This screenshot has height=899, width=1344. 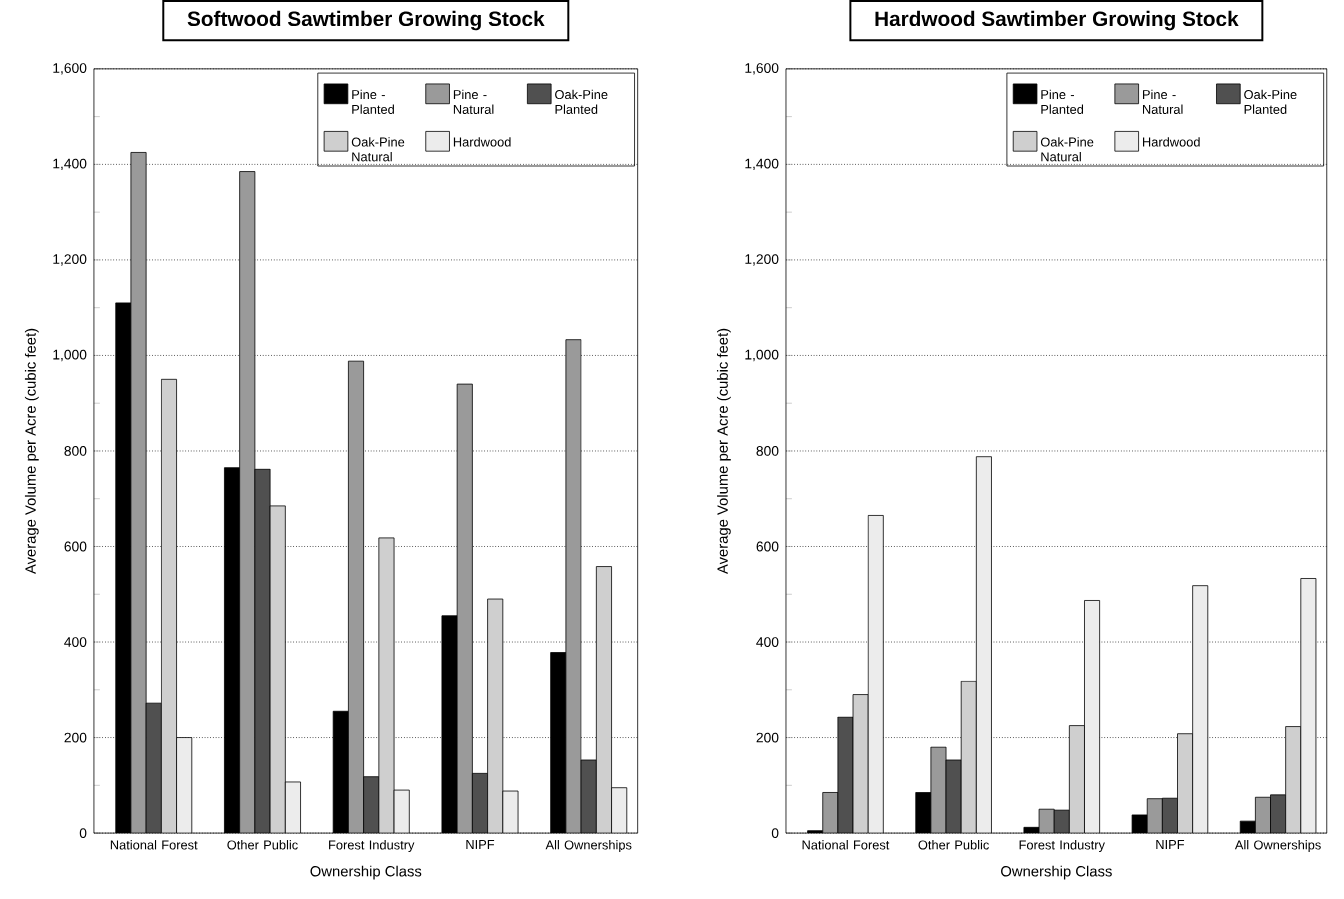 I want to click on chart-title: Hardwood Sawtimber Growing Stock, so click(x=1057, y=20).